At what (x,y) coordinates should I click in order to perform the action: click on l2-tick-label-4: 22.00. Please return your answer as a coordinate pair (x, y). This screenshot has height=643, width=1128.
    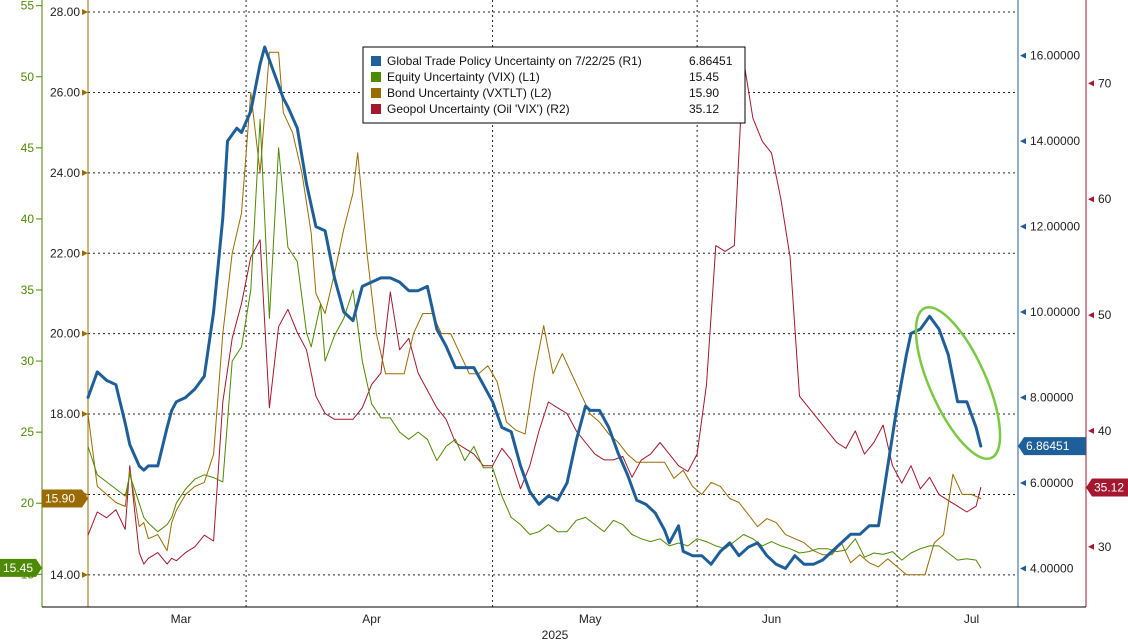
    Looking at the image, I should click on (65, 253).